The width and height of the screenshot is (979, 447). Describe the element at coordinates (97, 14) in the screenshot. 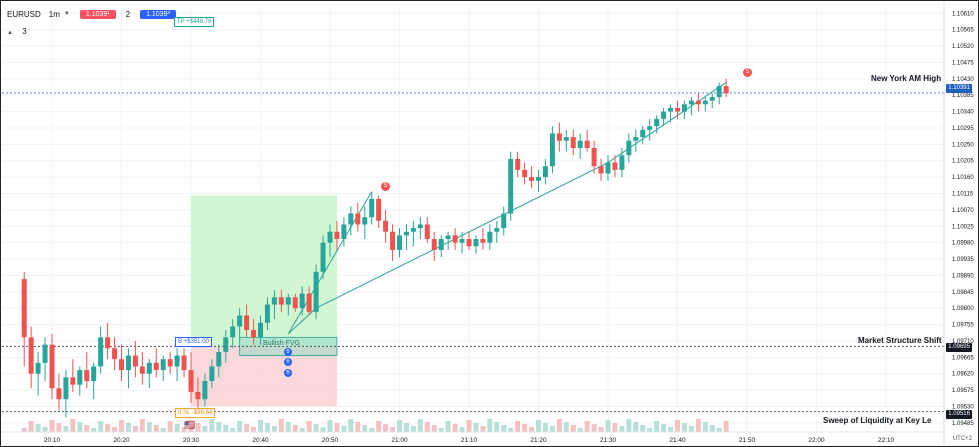

I see `sell-button: 1.1039¹` at that location.